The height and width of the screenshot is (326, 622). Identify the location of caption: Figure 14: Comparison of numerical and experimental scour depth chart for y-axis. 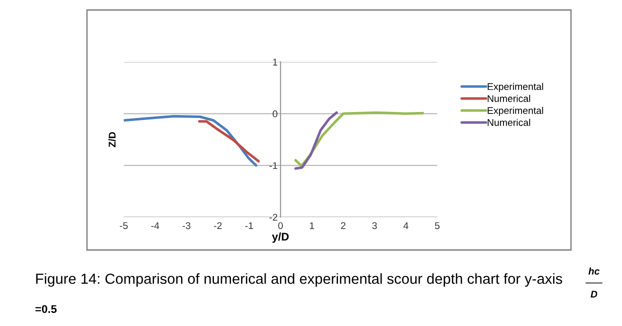
(299, 280).